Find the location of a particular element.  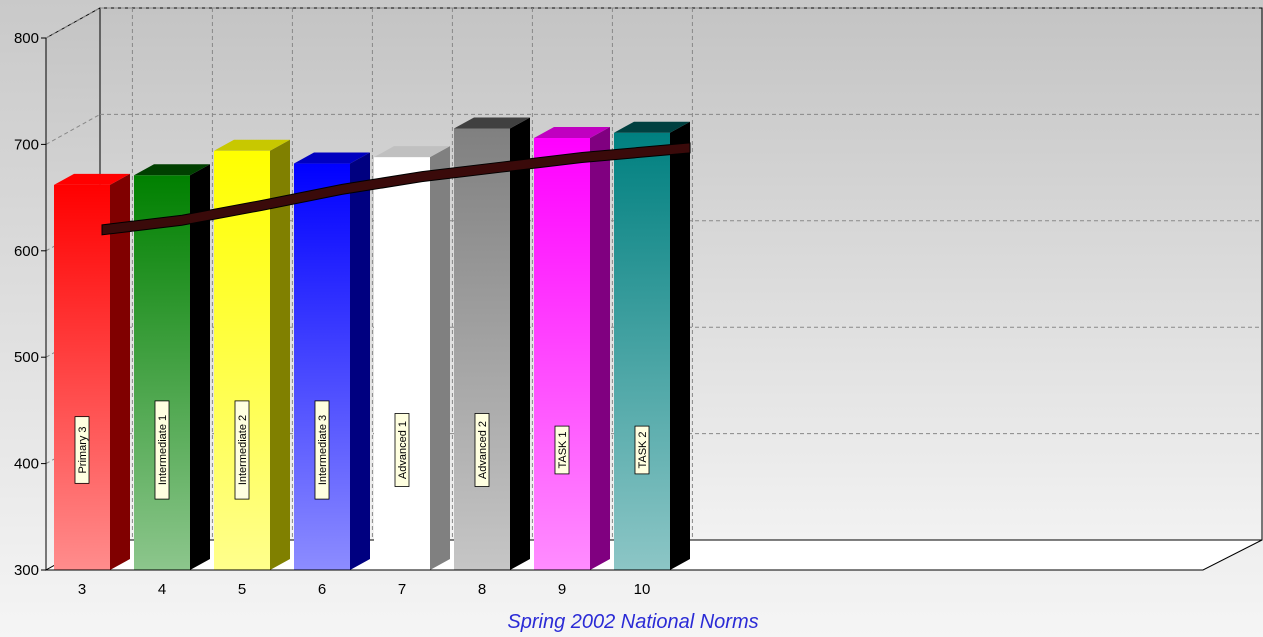

y-tick-label: 300 is located at coordinates (26, 570).